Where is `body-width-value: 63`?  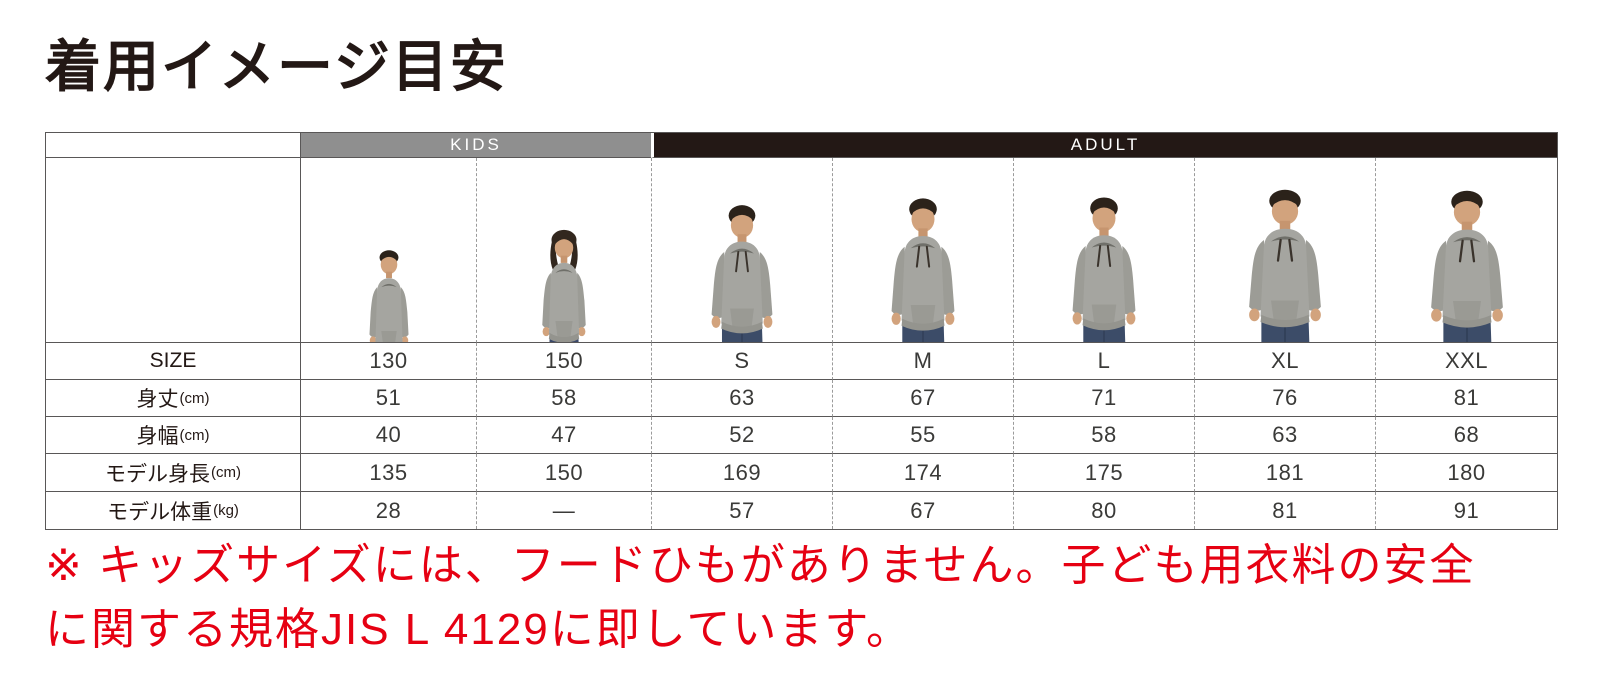
body-width-value: 63 is located at coordinates (1284, 435).